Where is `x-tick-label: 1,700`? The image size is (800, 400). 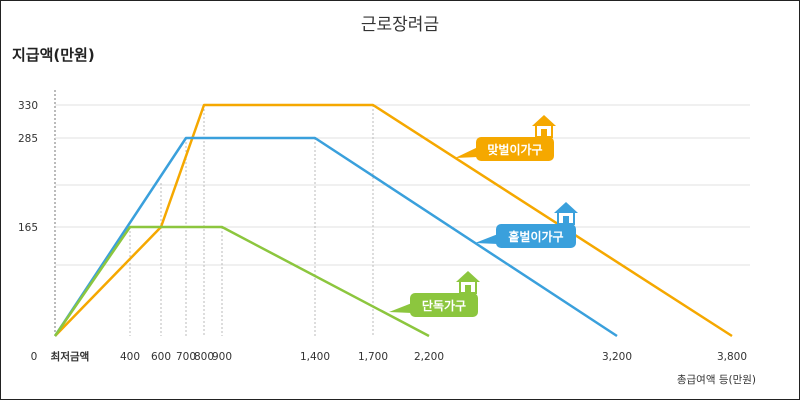
x-tick-label: 1,700 is located at coordinates (373, 357).